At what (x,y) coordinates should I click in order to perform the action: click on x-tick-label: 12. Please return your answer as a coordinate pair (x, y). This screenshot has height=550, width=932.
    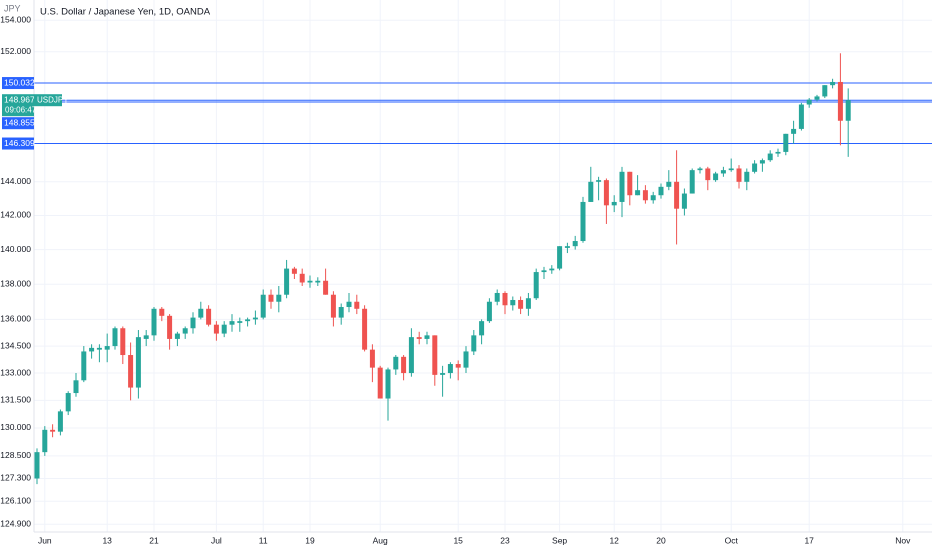
    Looking at the image, I should click on (614, 540).